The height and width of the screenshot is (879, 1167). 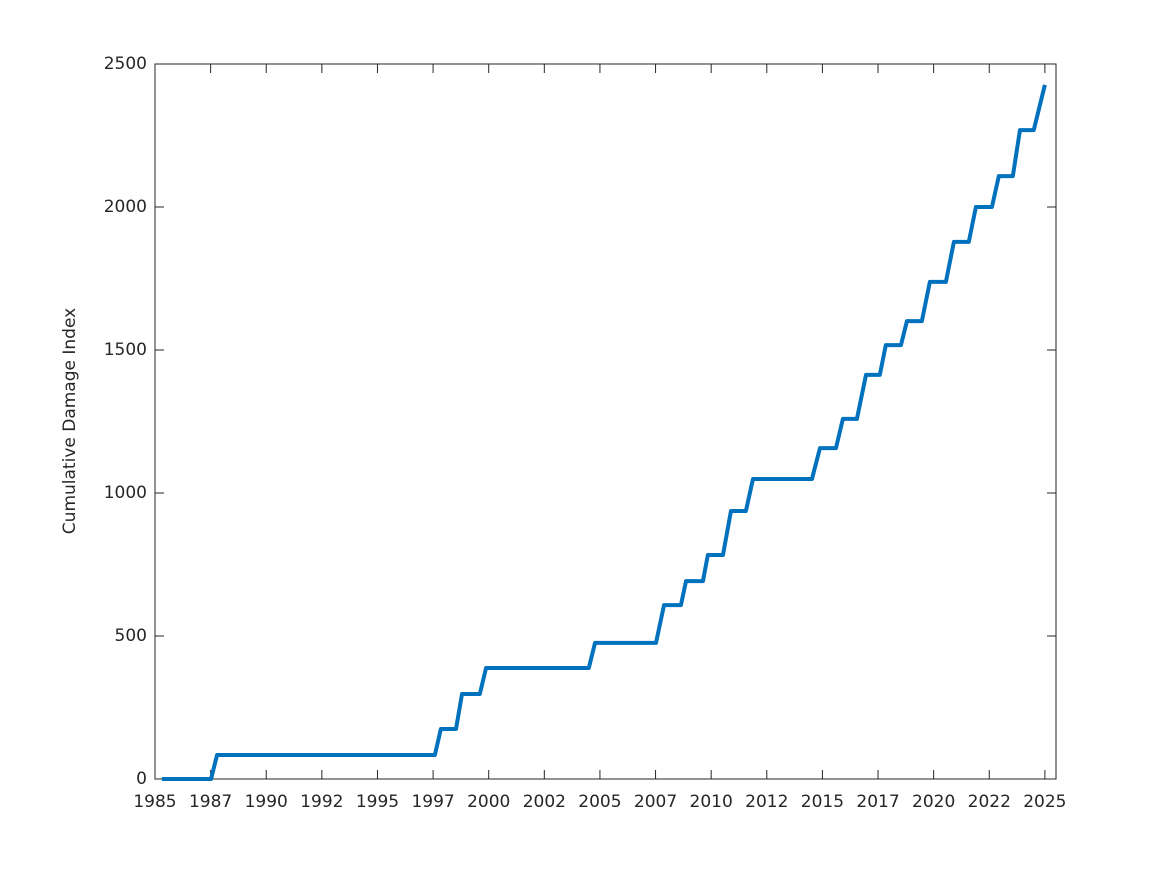 What do you see at coordinates (877, 802) in the screenshot?
I see `x-tick-label: 2017` at bounding box center [877, 802].